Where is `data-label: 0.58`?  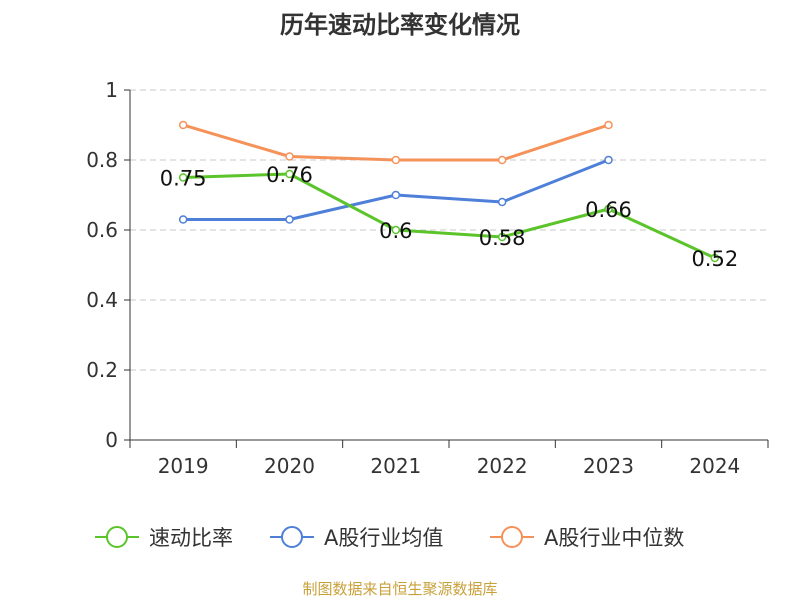 data-label: 0.58 is located at coordinates (502, 238).